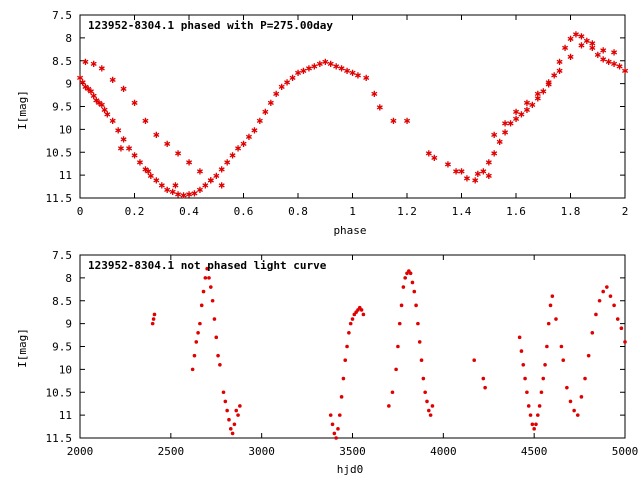  I want to click on x-tick-label: 2000, so click(80, 451).